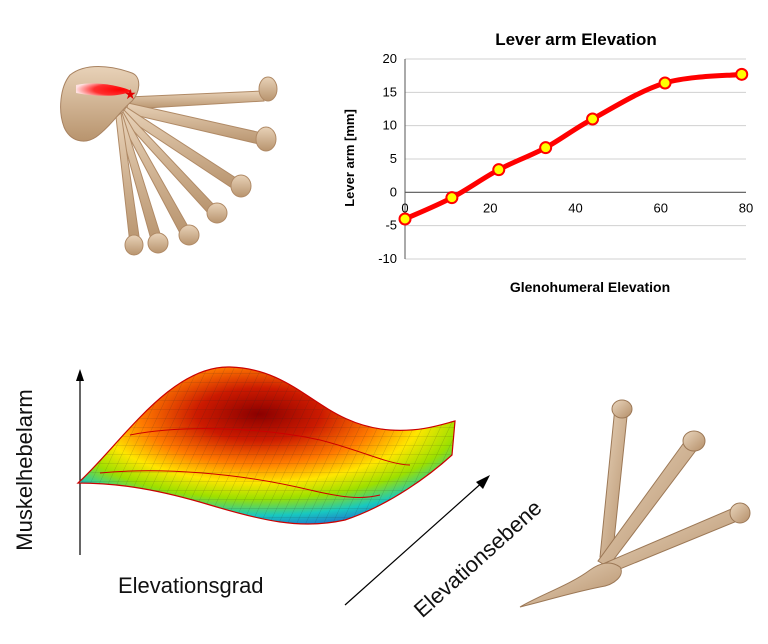  I want to click on x-tick-label: 20, so click(490, 207).